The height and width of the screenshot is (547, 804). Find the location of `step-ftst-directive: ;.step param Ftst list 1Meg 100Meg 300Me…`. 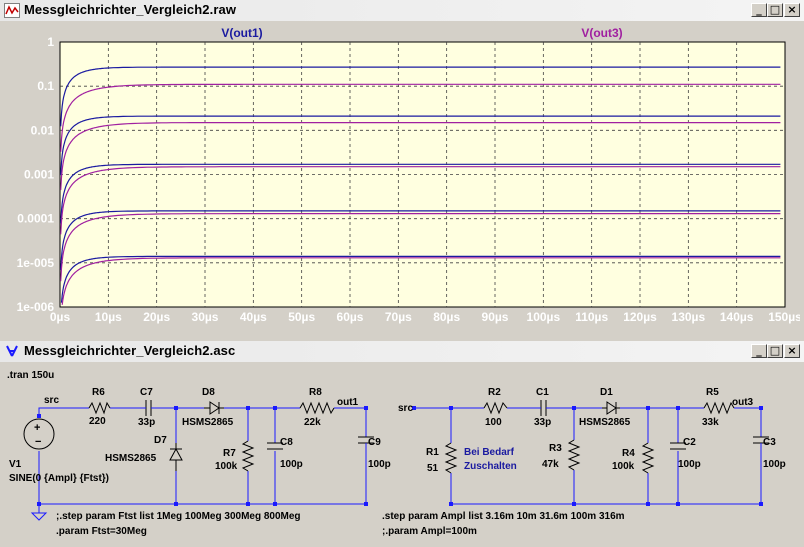

step-ftst-directive: ;.step param Ftst list 1Meg 100Meg 300Me… is located at coordinates (178, 516).